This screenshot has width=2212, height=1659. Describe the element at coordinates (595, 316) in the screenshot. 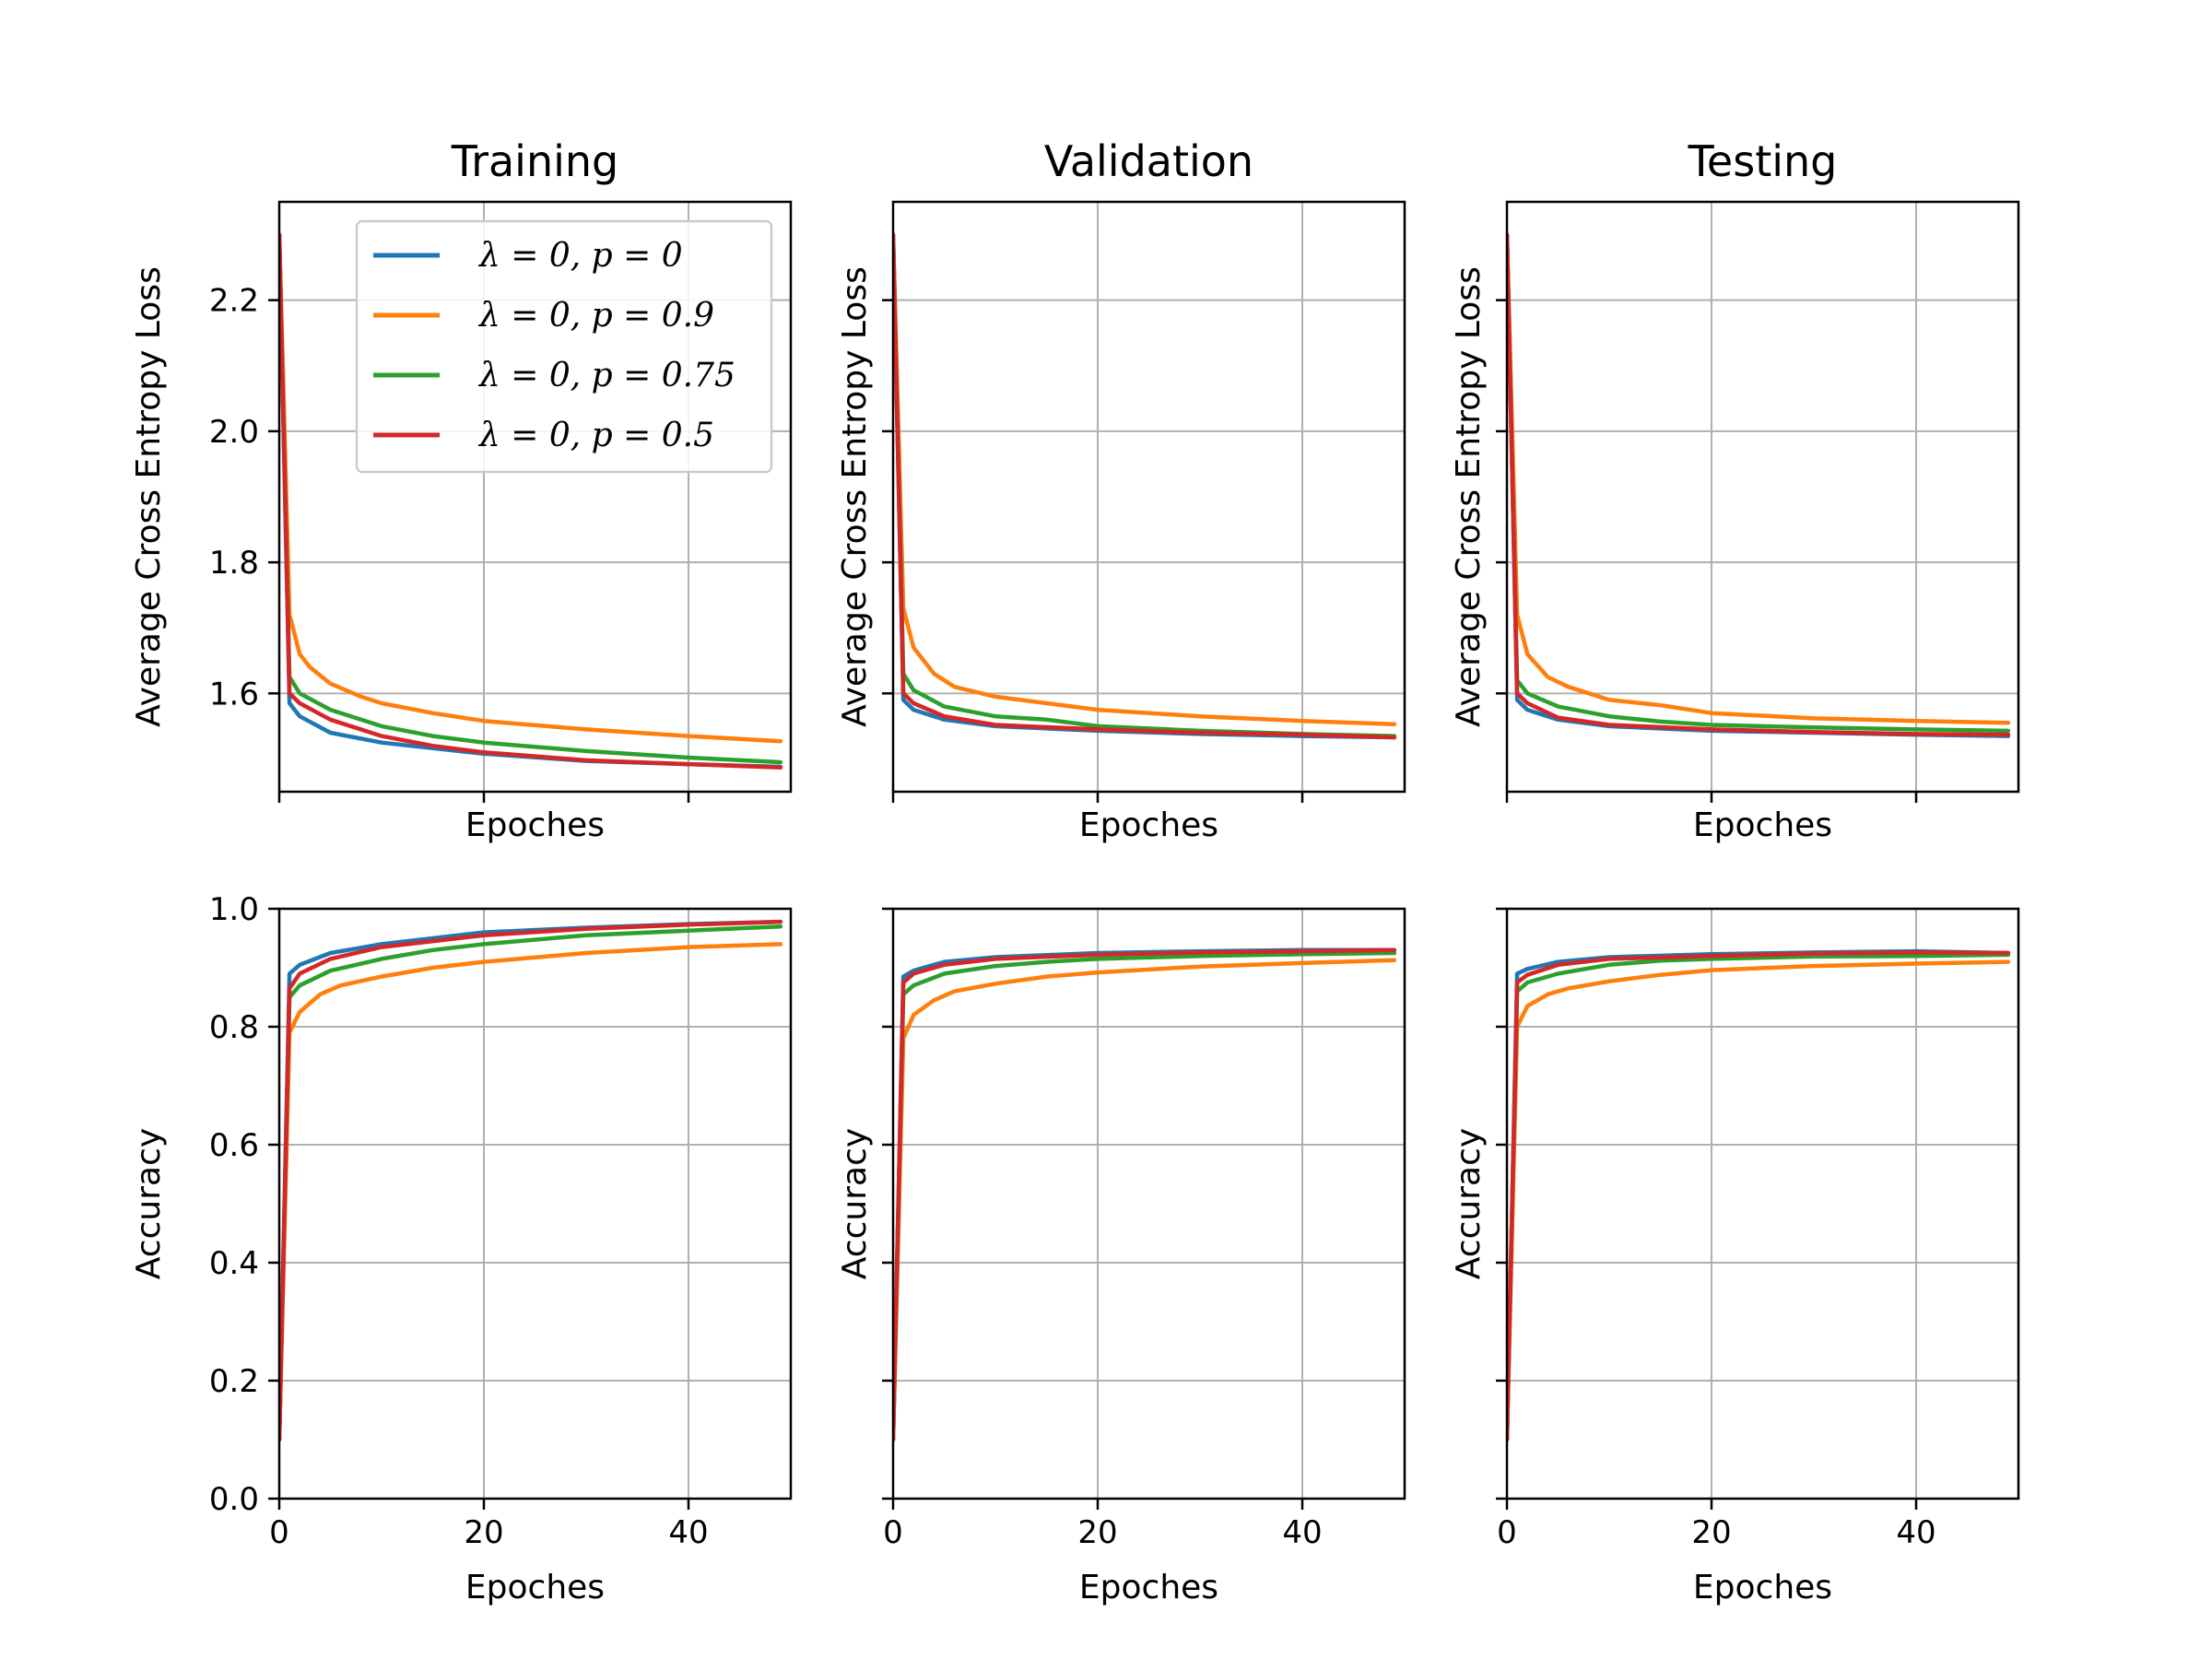

I see `legend-label: λ = 0, p = 0.9` at that location.